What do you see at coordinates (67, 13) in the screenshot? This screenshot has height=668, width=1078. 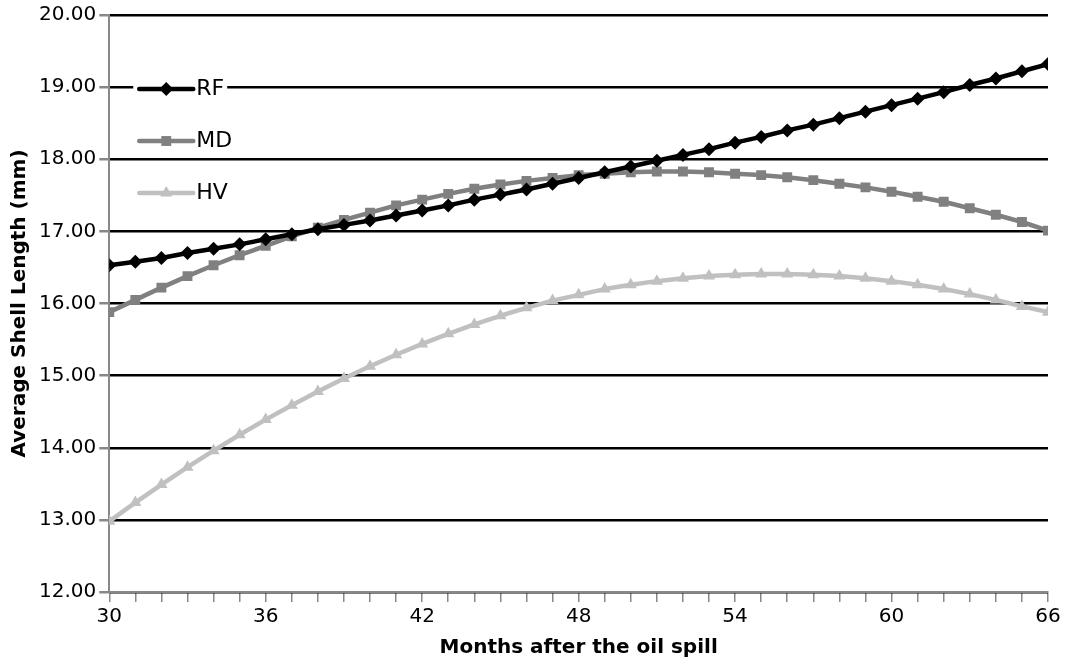 I see `y-tick-label: 20.00` at bounding box center [67, 13].